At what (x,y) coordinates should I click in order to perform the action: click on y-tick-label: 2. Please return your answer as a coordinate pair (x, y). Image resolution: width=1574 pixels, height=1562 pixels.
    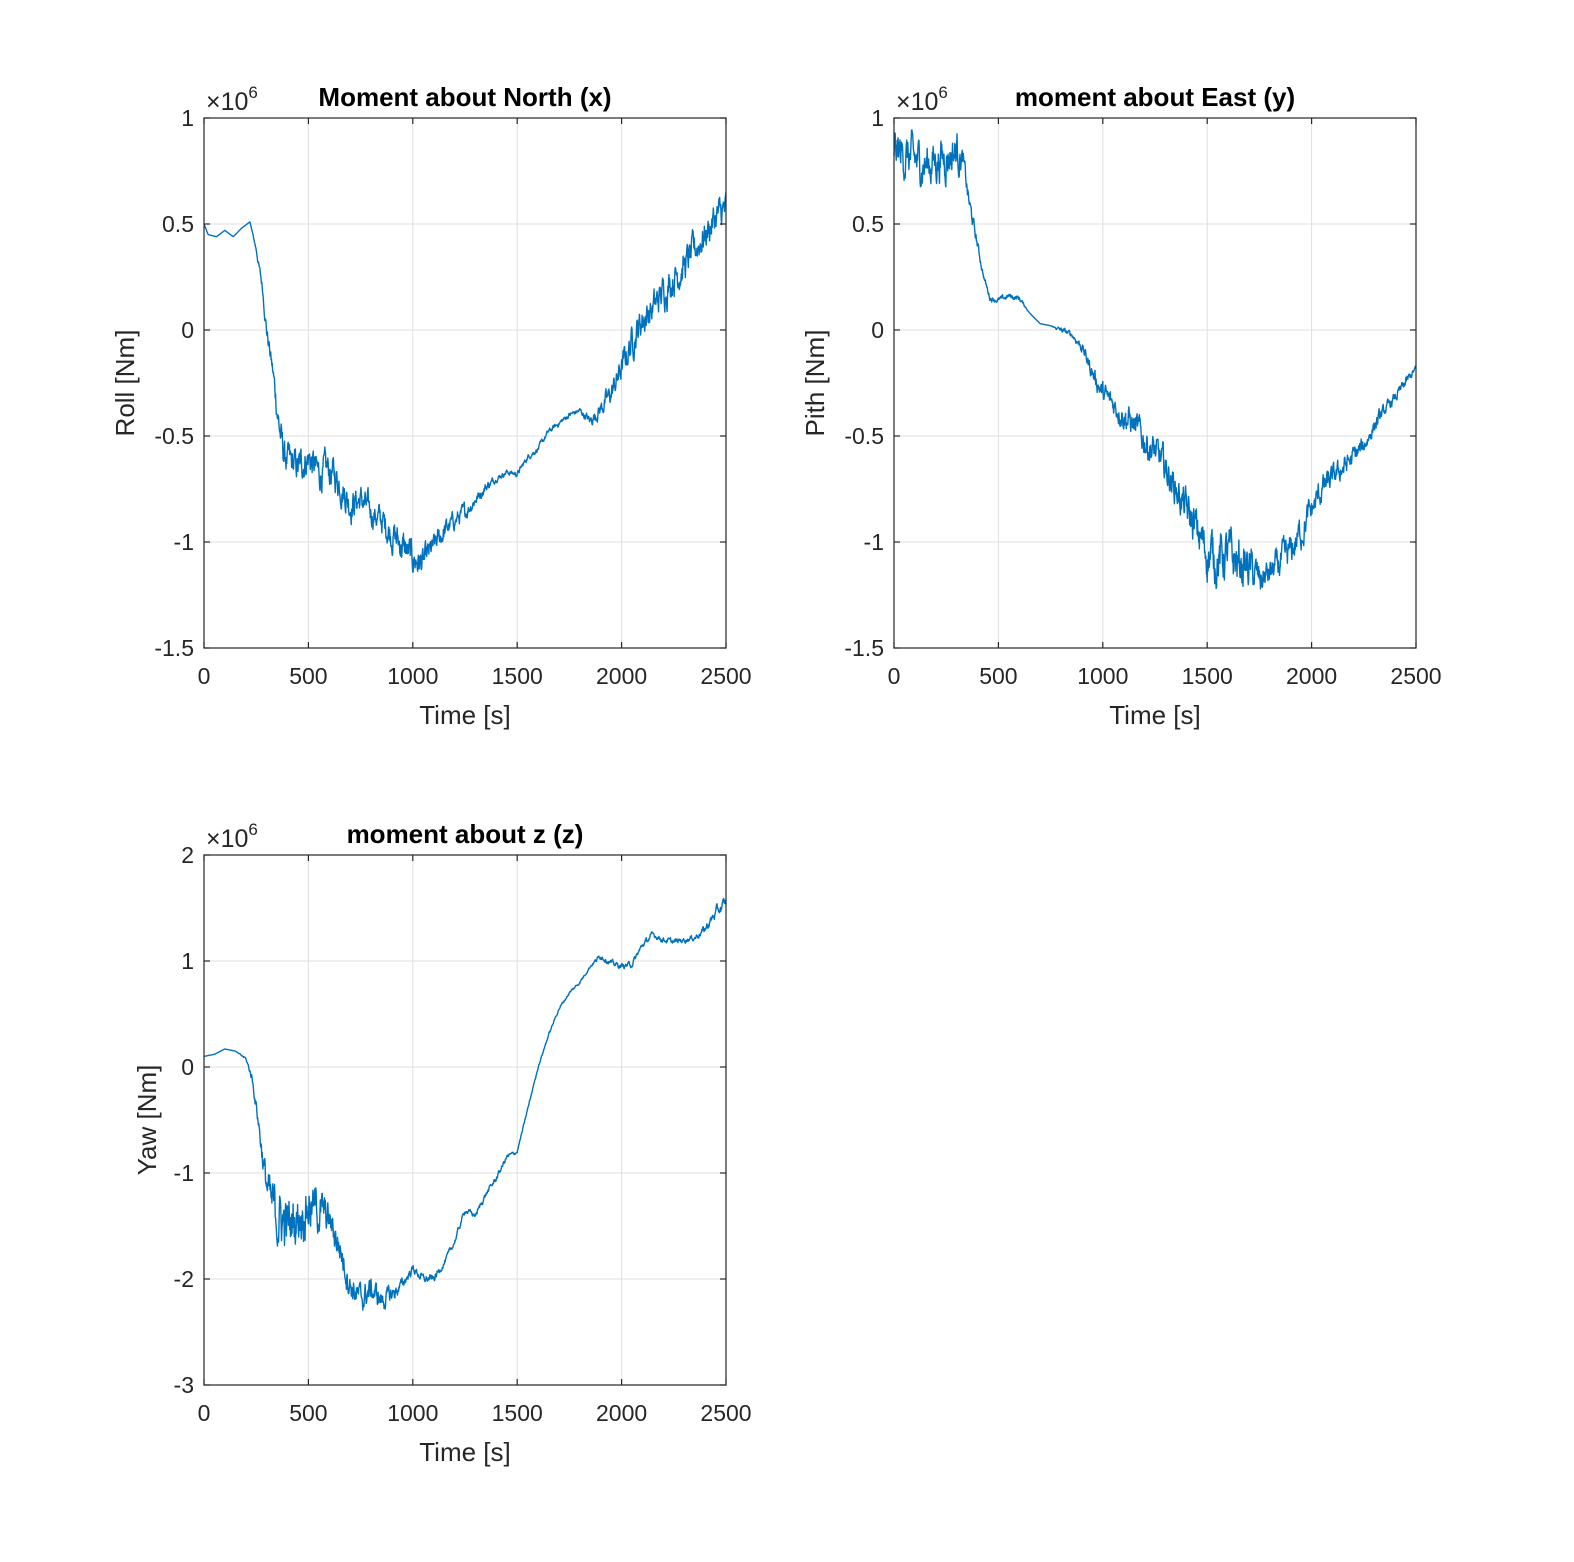
    Looking at the image, I should click on (187, 855).